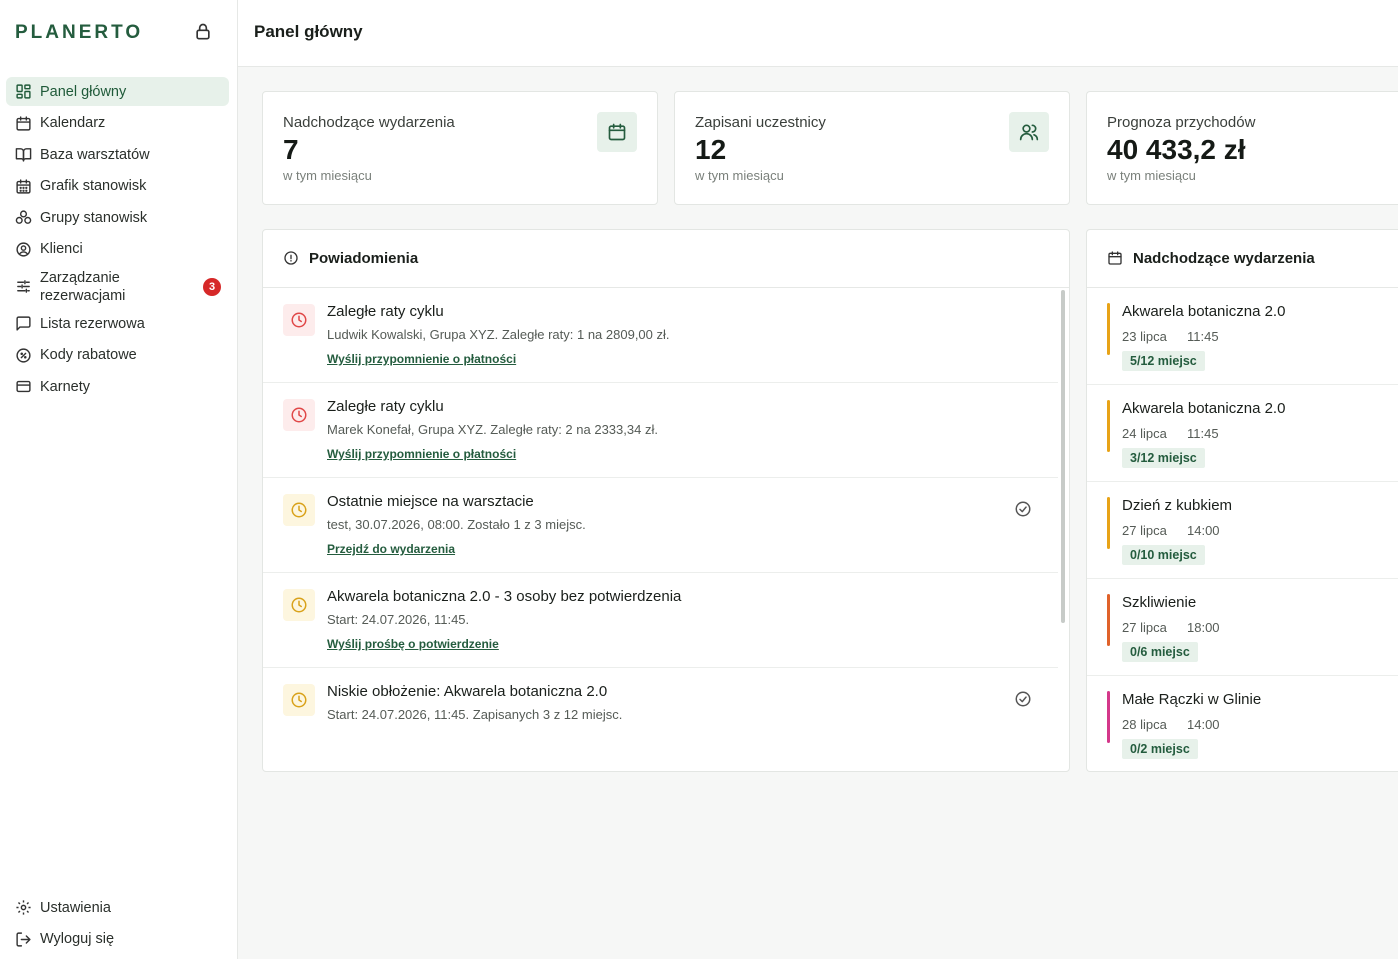 The width and height of the screenshot is (1398, 959). I want to click on event-time: 18:00, so click(1203, 627).